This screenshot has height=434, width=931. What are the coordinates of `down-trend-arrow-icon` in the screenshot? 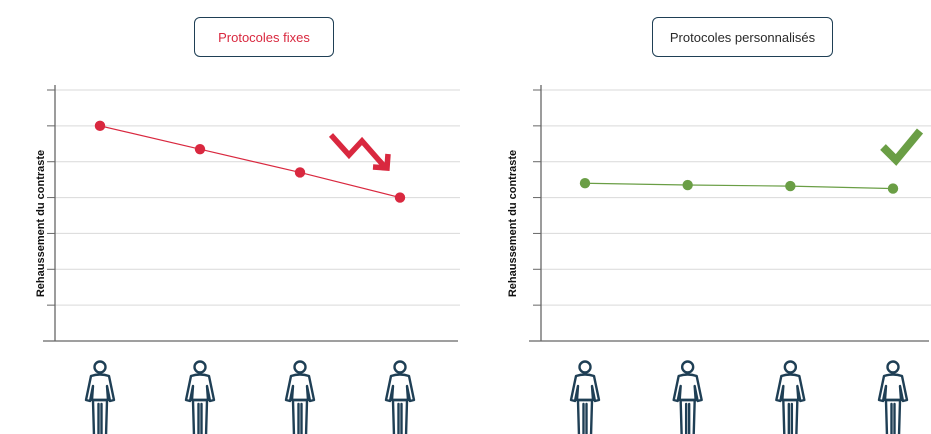 It's located at (359, 152).